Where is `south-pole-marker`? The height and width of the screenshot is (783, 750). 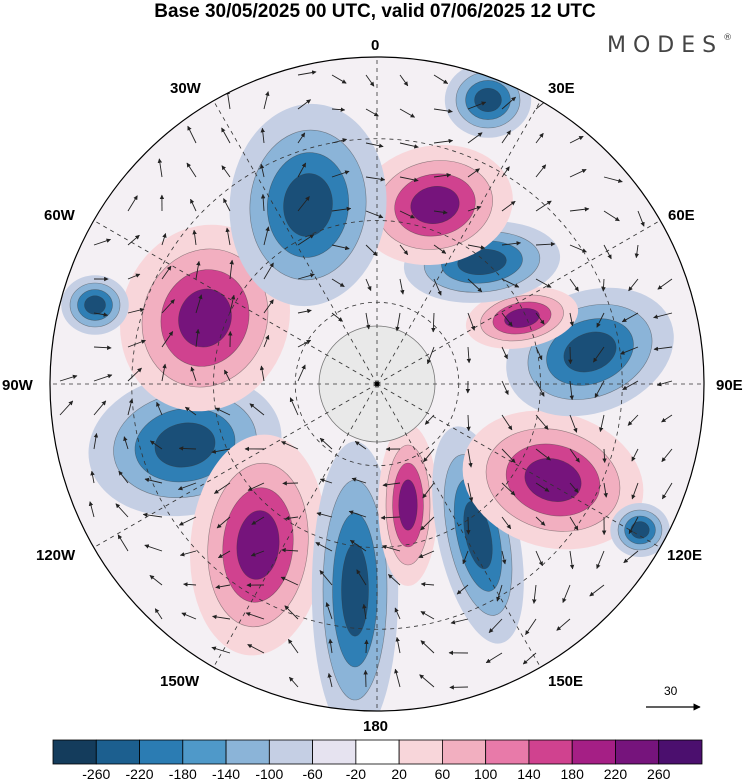 south-pole-marker is located at coordinates (377, 384).